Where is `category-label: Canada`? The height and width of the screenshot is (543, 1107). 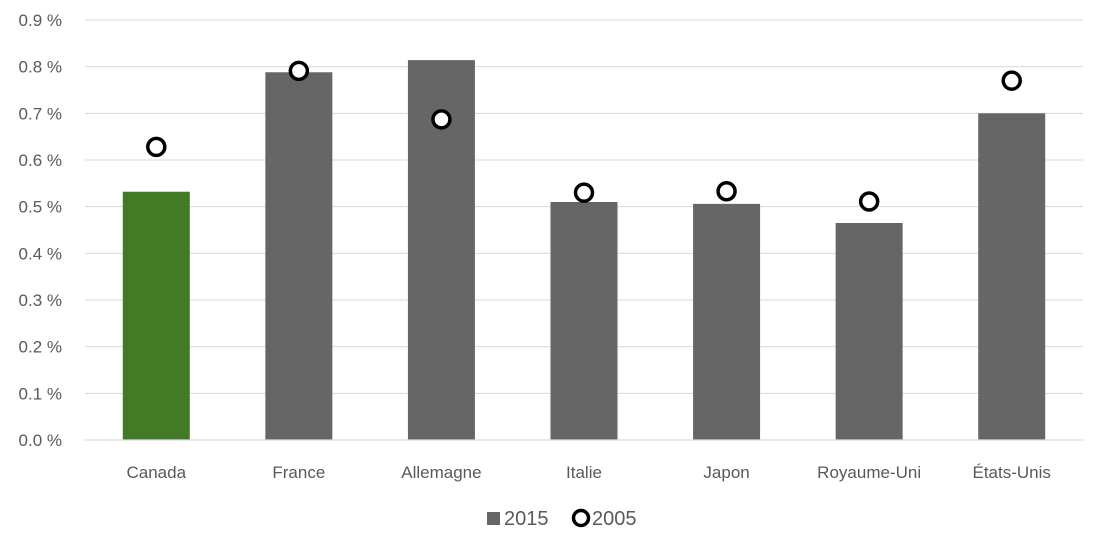
category-label: Canada is located at coordinates (157, 472).